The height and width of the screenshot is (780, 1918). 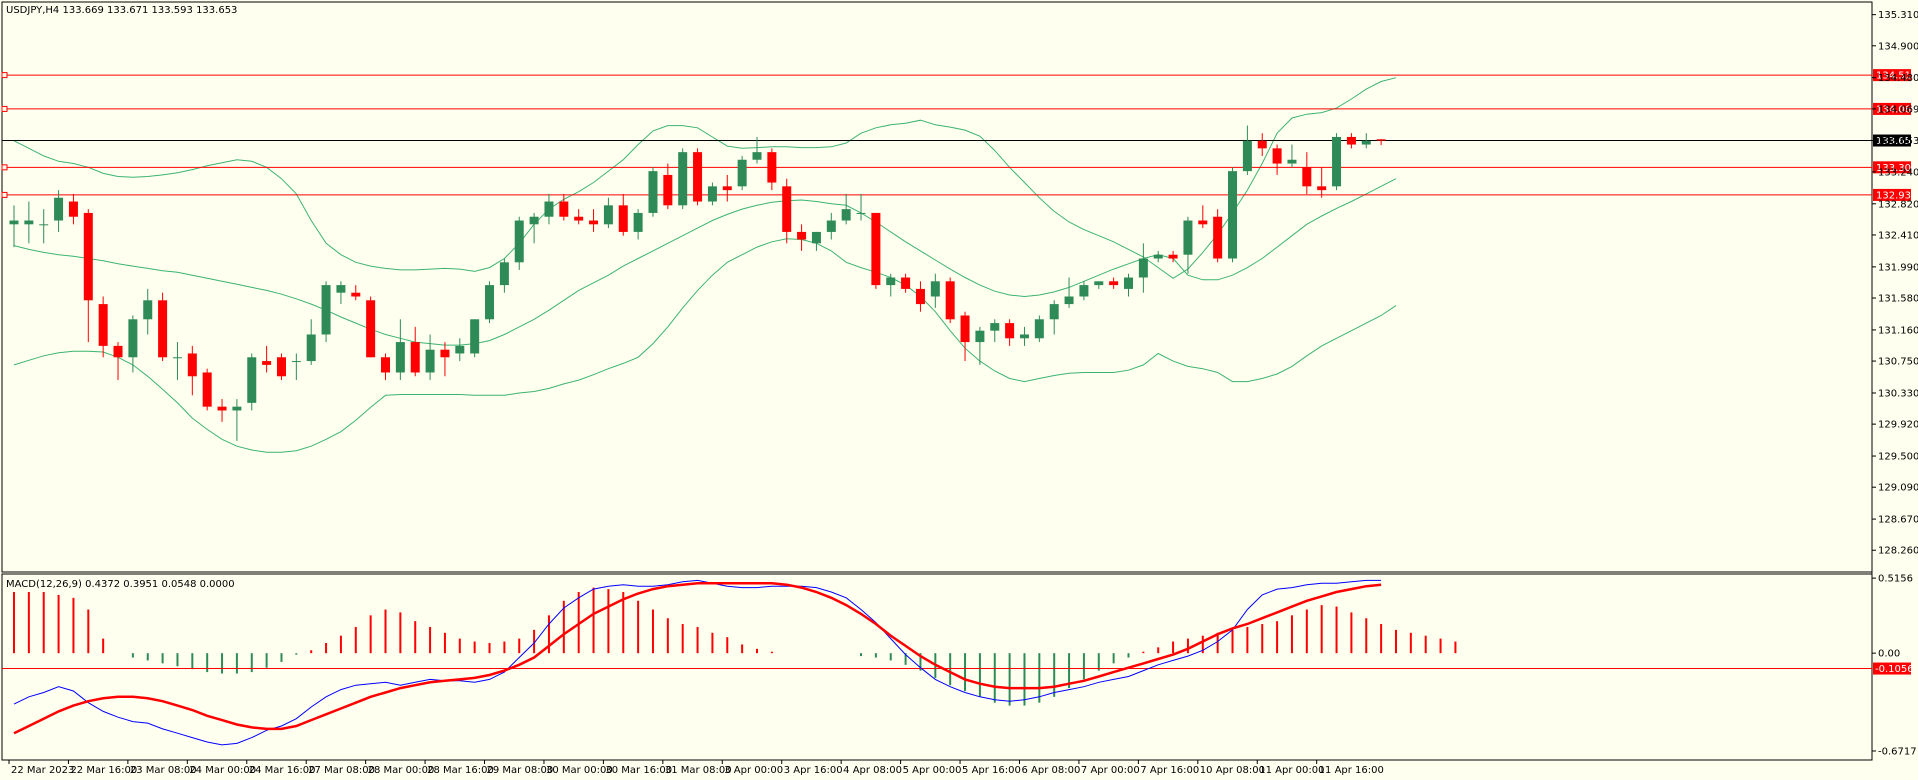 I want to click on time-tick-label: 29 Mar 08:00, so click(x=520, y=770).